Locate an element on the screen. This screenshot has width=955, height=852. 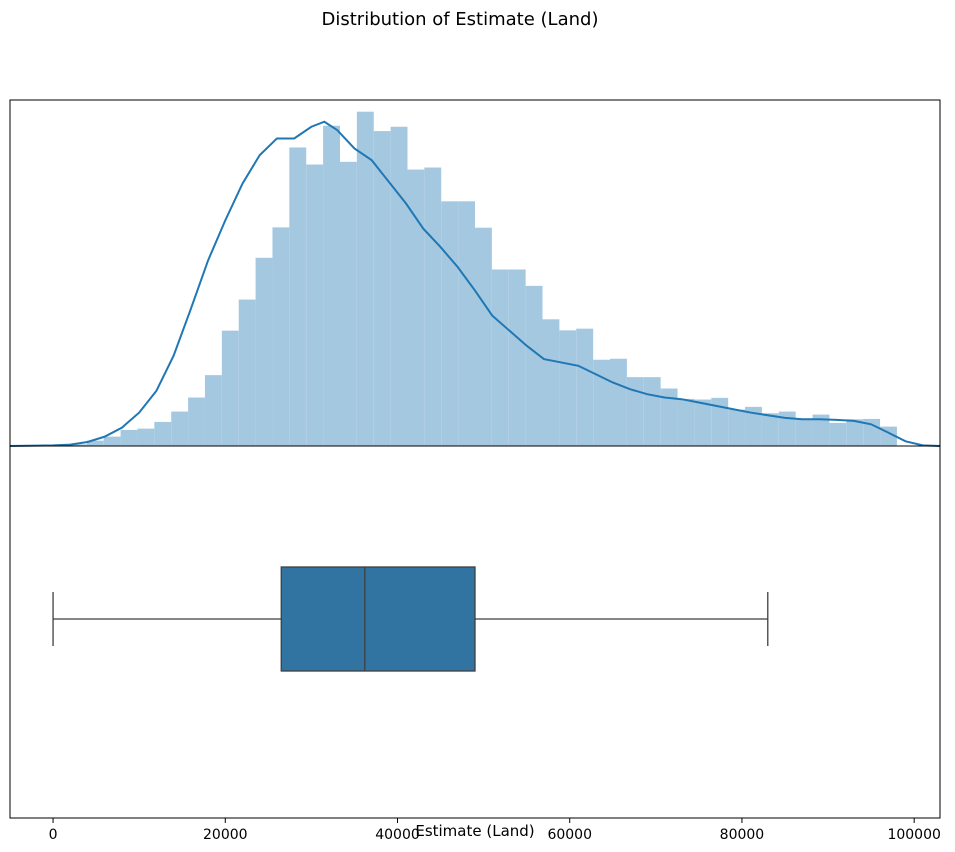
x-tick-label: 60000 is located at coordinates (569, 835).